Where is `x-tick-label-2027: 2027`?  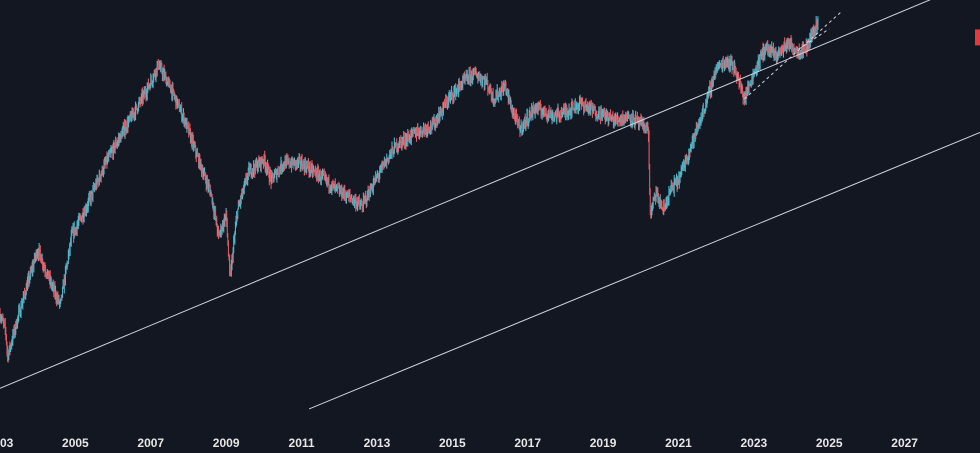 x-tick-label-2027: 2027 is located at coordinates (904, 443).